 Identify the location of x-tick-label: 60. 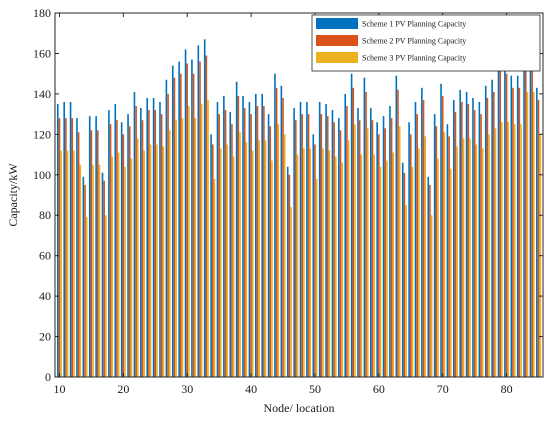
(379, 389).